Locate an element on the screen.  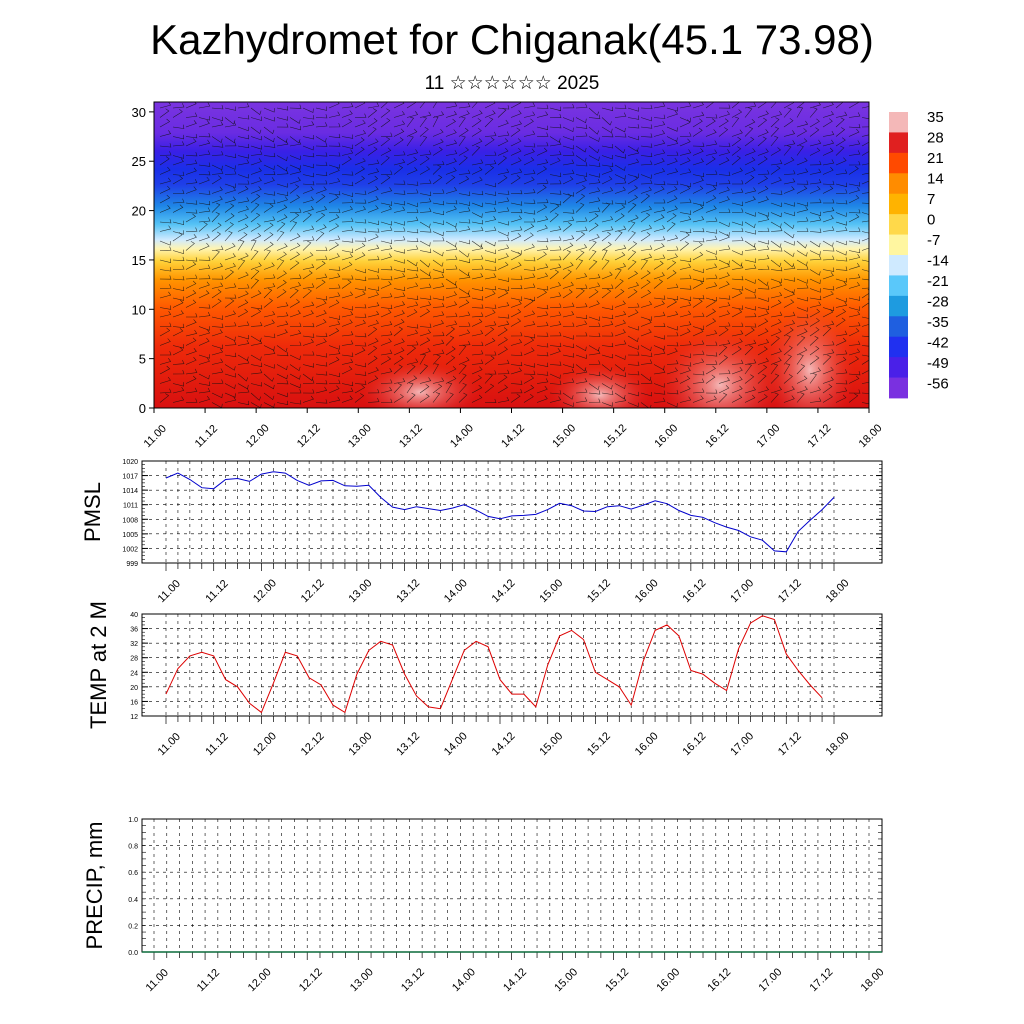
colorbar-label: -42 is located at coordinates (938, 343).